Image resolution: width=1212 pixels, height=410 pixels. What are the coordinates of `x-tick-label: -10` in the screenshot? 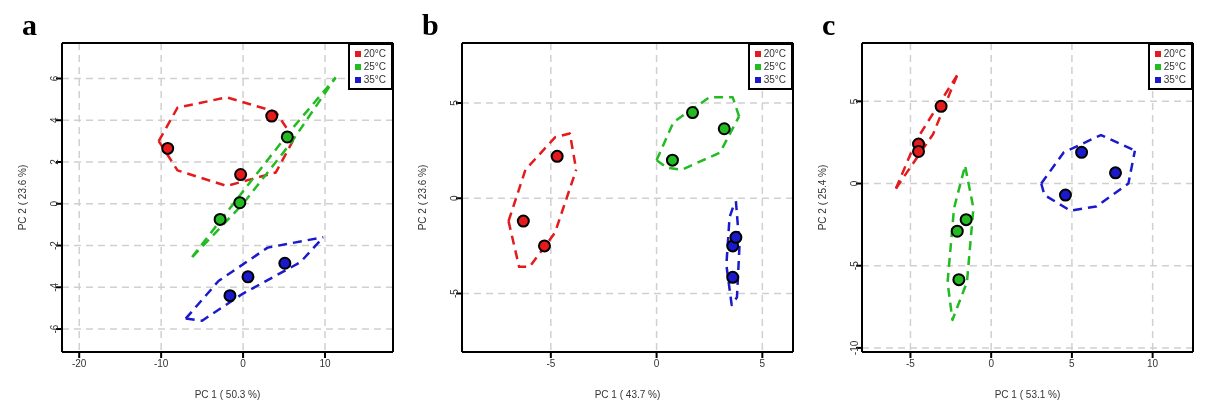 It's located at (161, 364).